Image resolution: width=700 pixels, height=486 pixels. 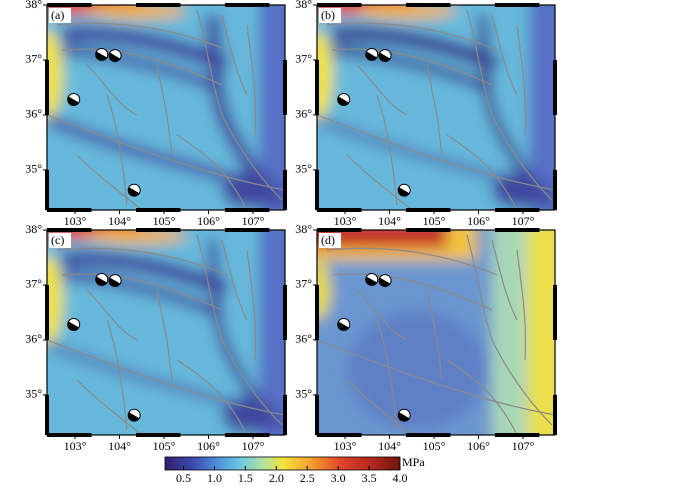 What do you see at coordinates (214, 478) in the screenshot?
I see `colorbar-tick-label: 1.0` at bounding box center [214, 478].